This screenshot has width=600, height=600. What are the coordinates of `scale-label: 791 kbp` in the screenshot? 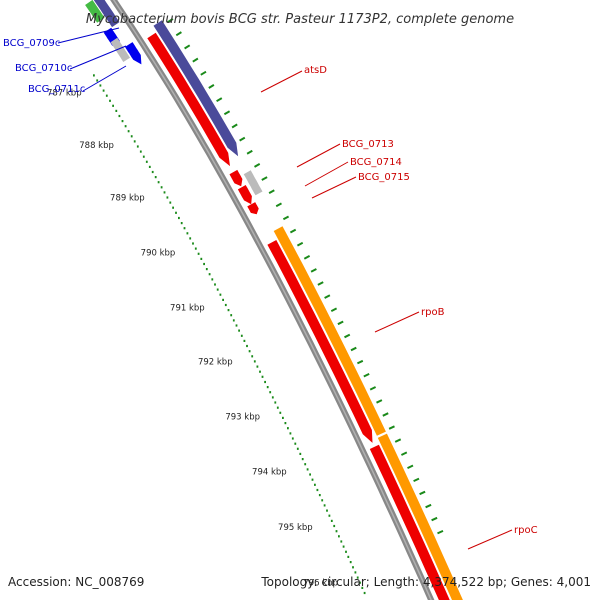 It's located at (187, 308).